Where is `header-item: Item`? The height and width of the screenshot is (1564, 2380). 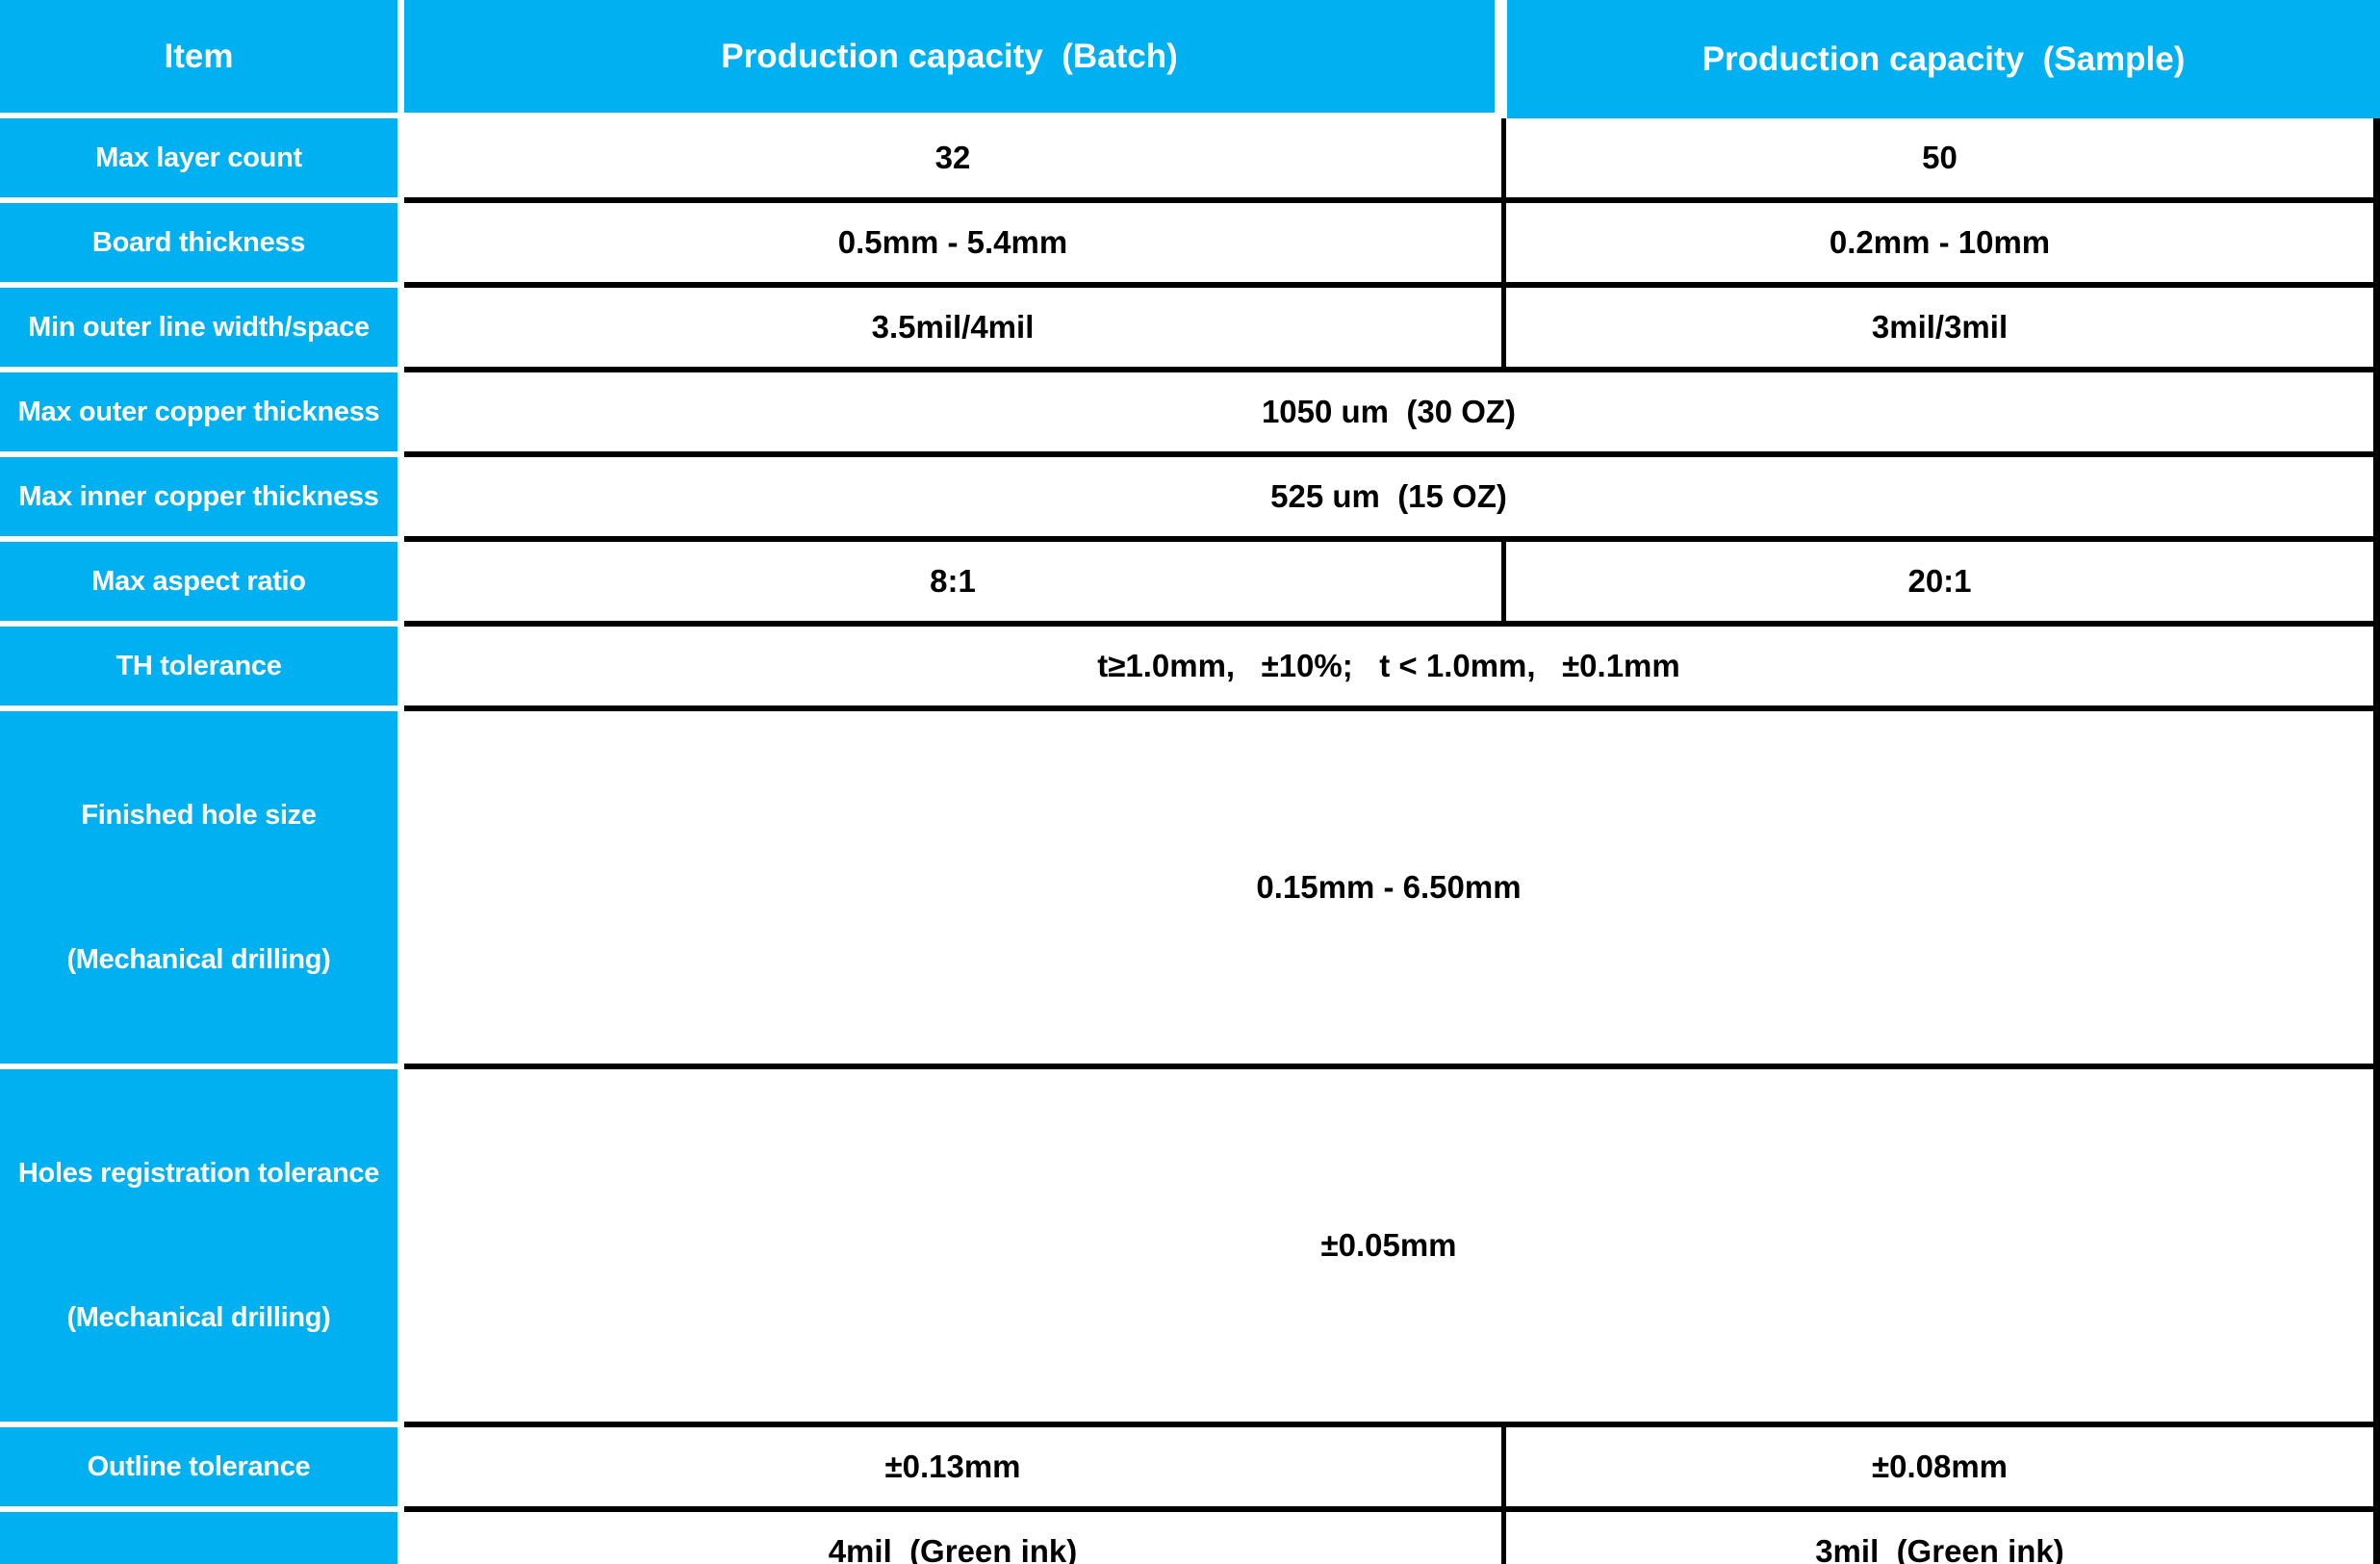
header-item: Item is located at coordinates (202, 59).